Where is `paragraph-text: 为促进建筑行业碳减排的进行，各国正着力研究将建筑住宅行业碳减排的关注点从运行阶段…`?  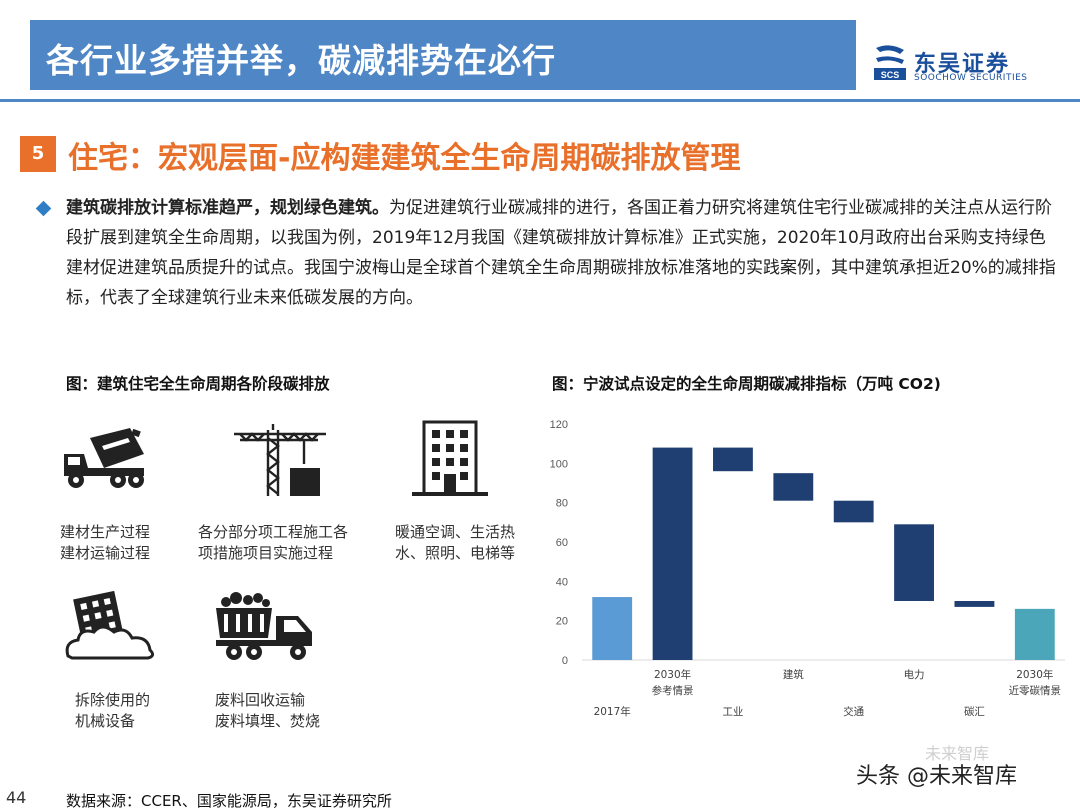
paragraph-text: 为促进建筑行业碳减排的进行，各国正着力研究将建筑住宅行业碳减排的关注点从运行阶段… is located at coordinates (561, 253).